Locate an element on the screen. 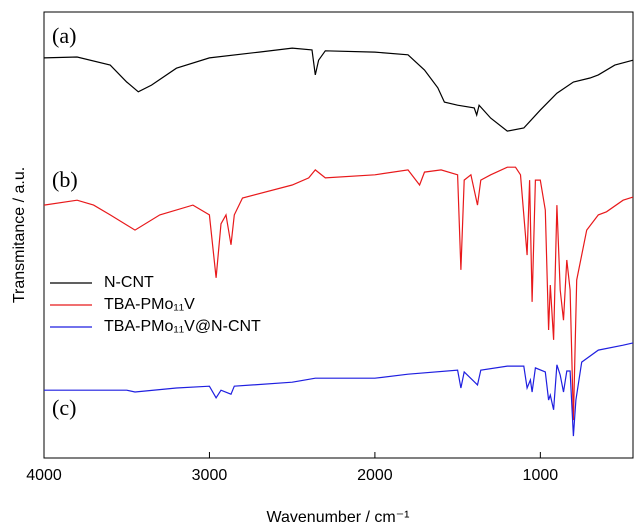  annotation: (b) is located at coordinates (65, 179).